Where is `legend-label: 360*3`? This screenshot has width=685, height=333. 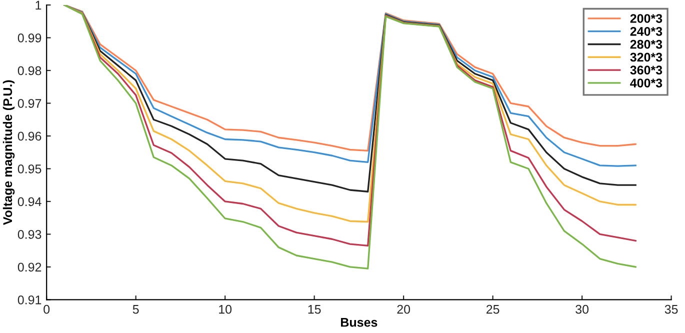
legend-label: 360*3 is located at coordinates (646, 70).